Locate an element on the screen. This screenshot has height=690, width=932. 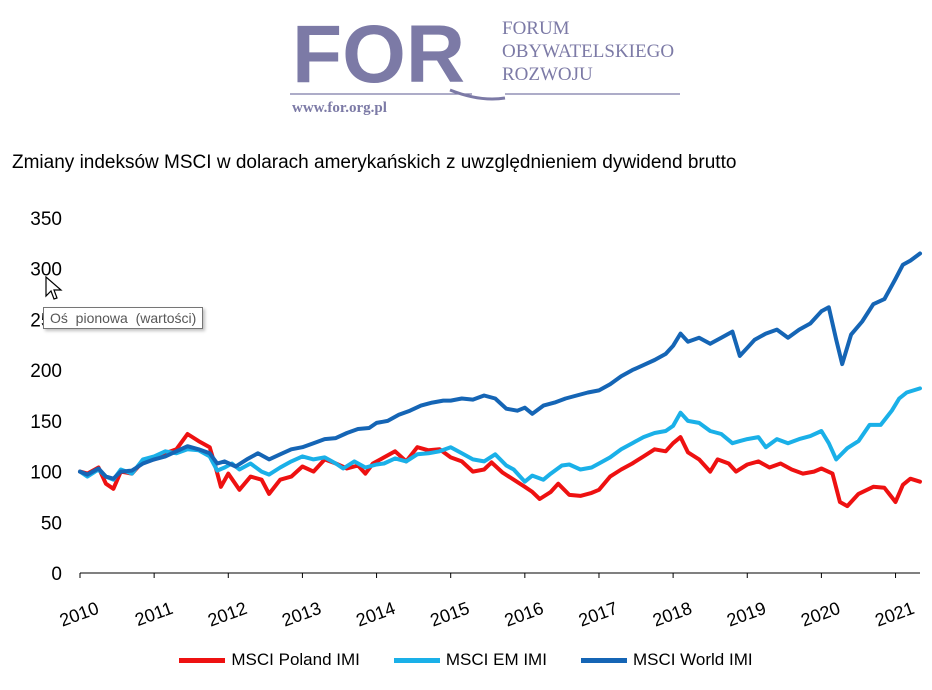
x-tick-label: 2018 is located at coordinates (672, 614).